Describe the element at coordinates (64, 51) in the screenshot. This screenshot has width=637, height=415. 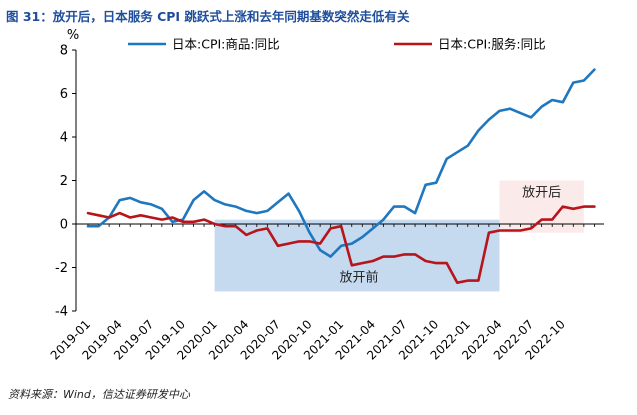
I see `y-tick-label: 8` at that location.